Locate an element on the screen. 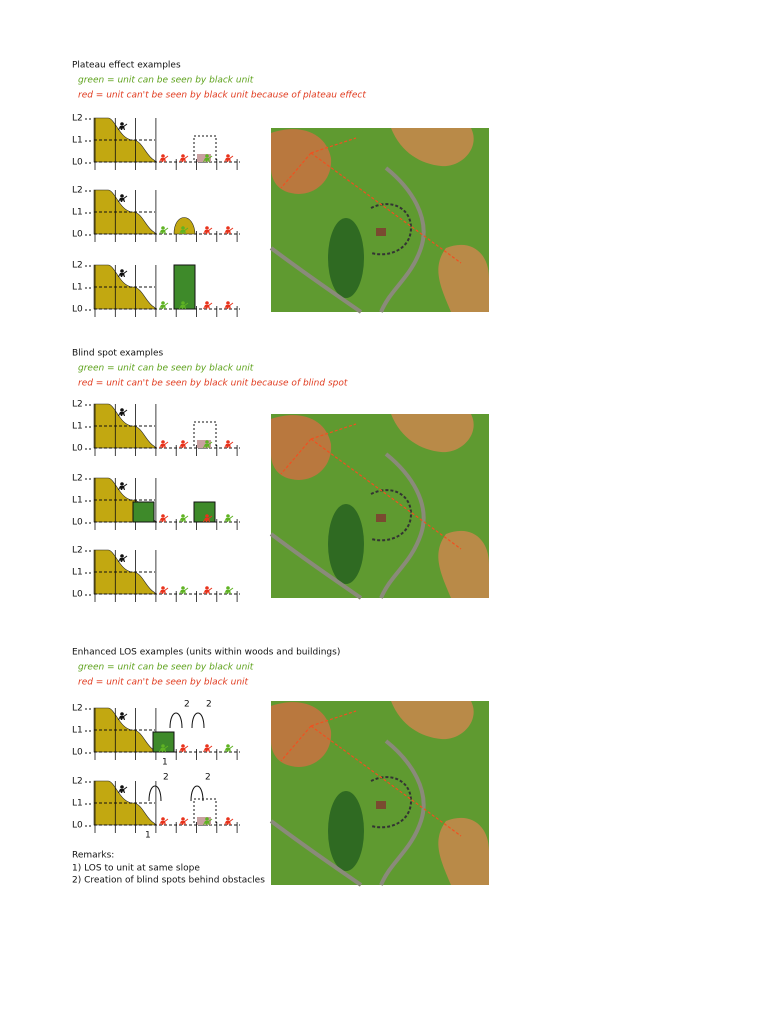 The image size is (768, 1024). legend-green: green = unit can be seen by black unit is located at coordinates (166, 369).